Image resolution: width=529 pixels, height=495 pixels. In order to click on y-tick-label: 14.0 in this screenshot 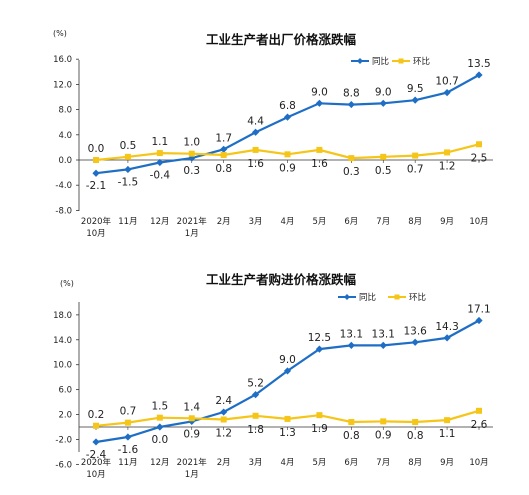, I will do `click(62, 341)`.